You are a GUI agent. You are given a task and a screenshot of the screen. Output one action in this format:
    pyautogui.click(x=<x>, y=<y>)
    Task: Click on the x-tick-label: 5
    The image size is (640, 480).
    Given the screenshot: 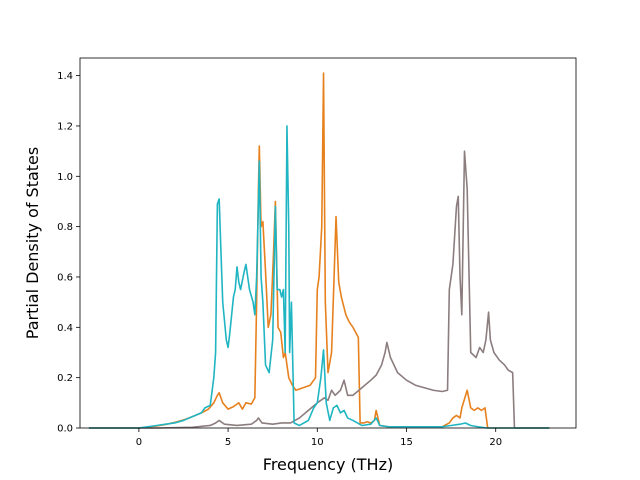 What is the action you would take?
    pyautogui.click(x=228, y=442)
    